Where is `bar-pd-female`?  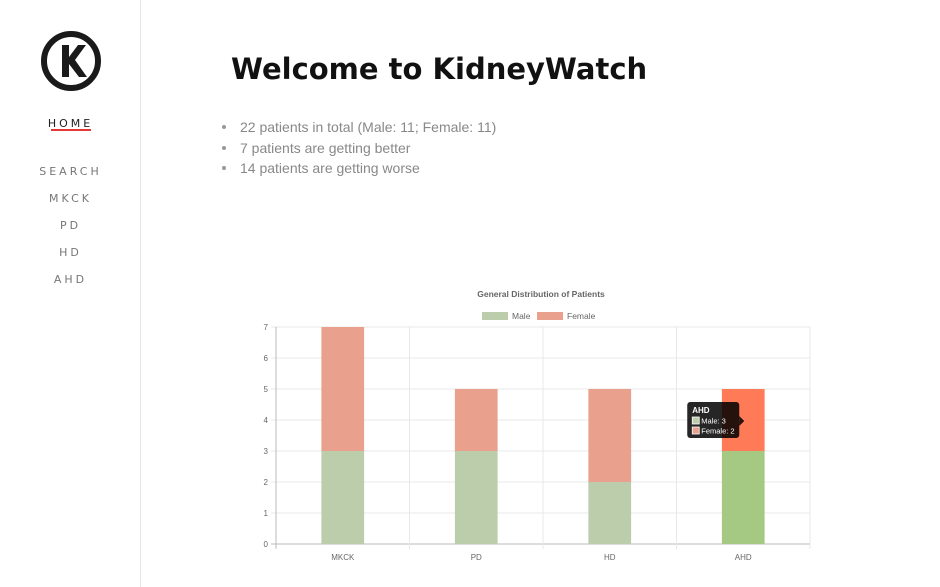 bar-pd-female is located at coordinates (476, 420).